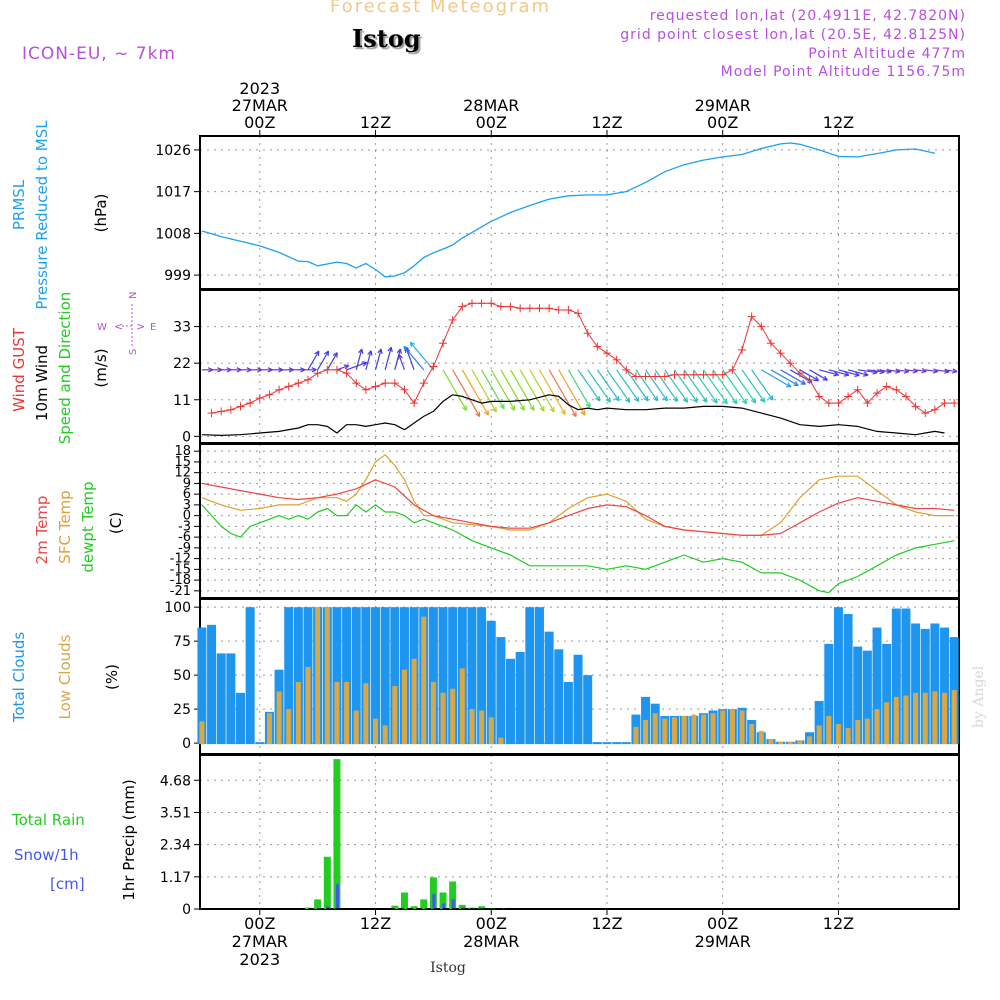  I want to click on footer-station: Istog, so click(448, 968).